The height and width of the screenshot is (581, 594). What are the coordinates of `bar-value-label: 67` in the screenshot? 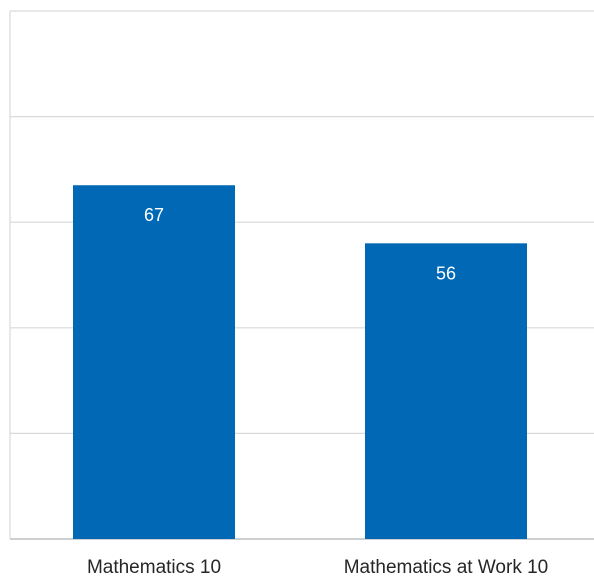 It's located at (154, 215).